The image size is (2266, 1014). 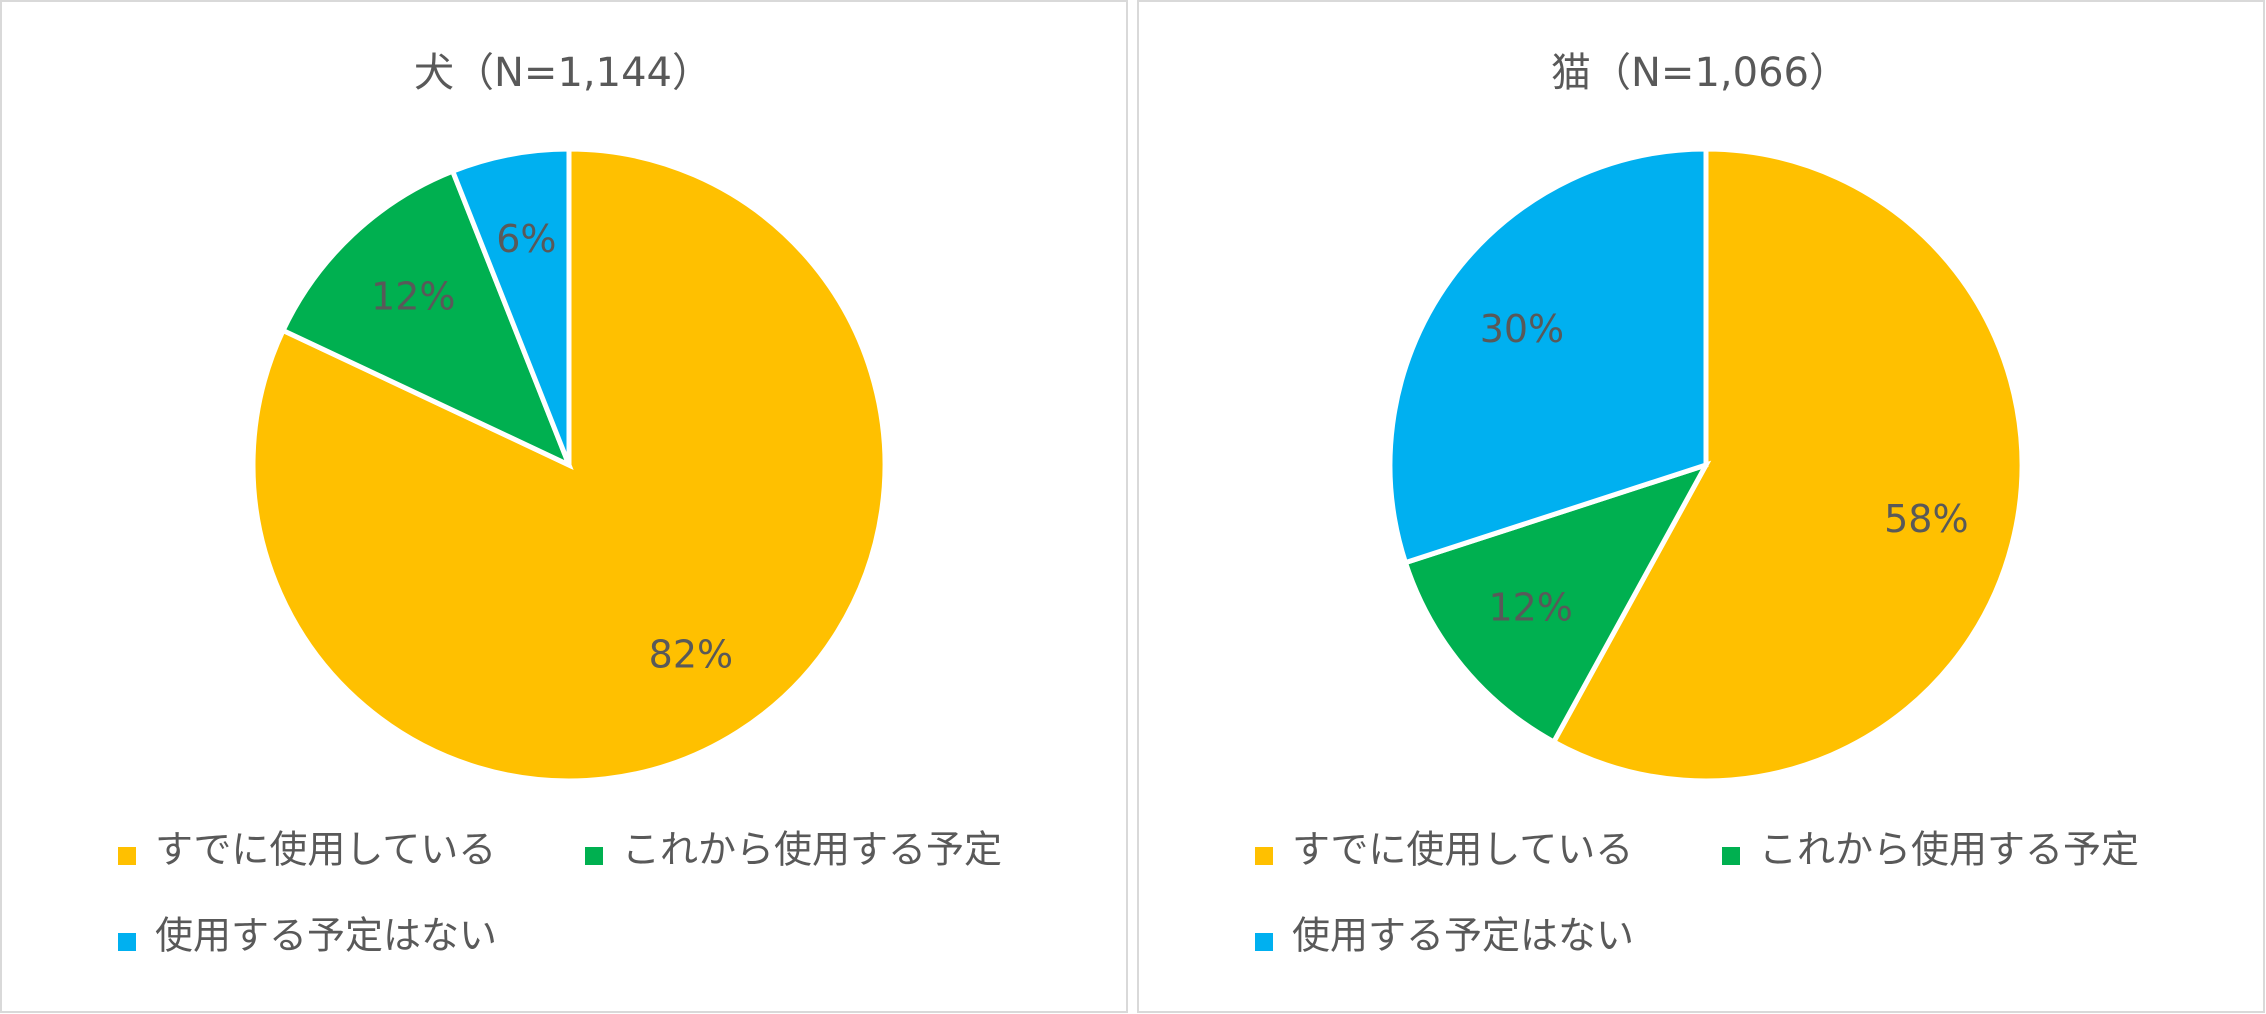 I want to click on data-label: 82%, so click(x=691, y=655).